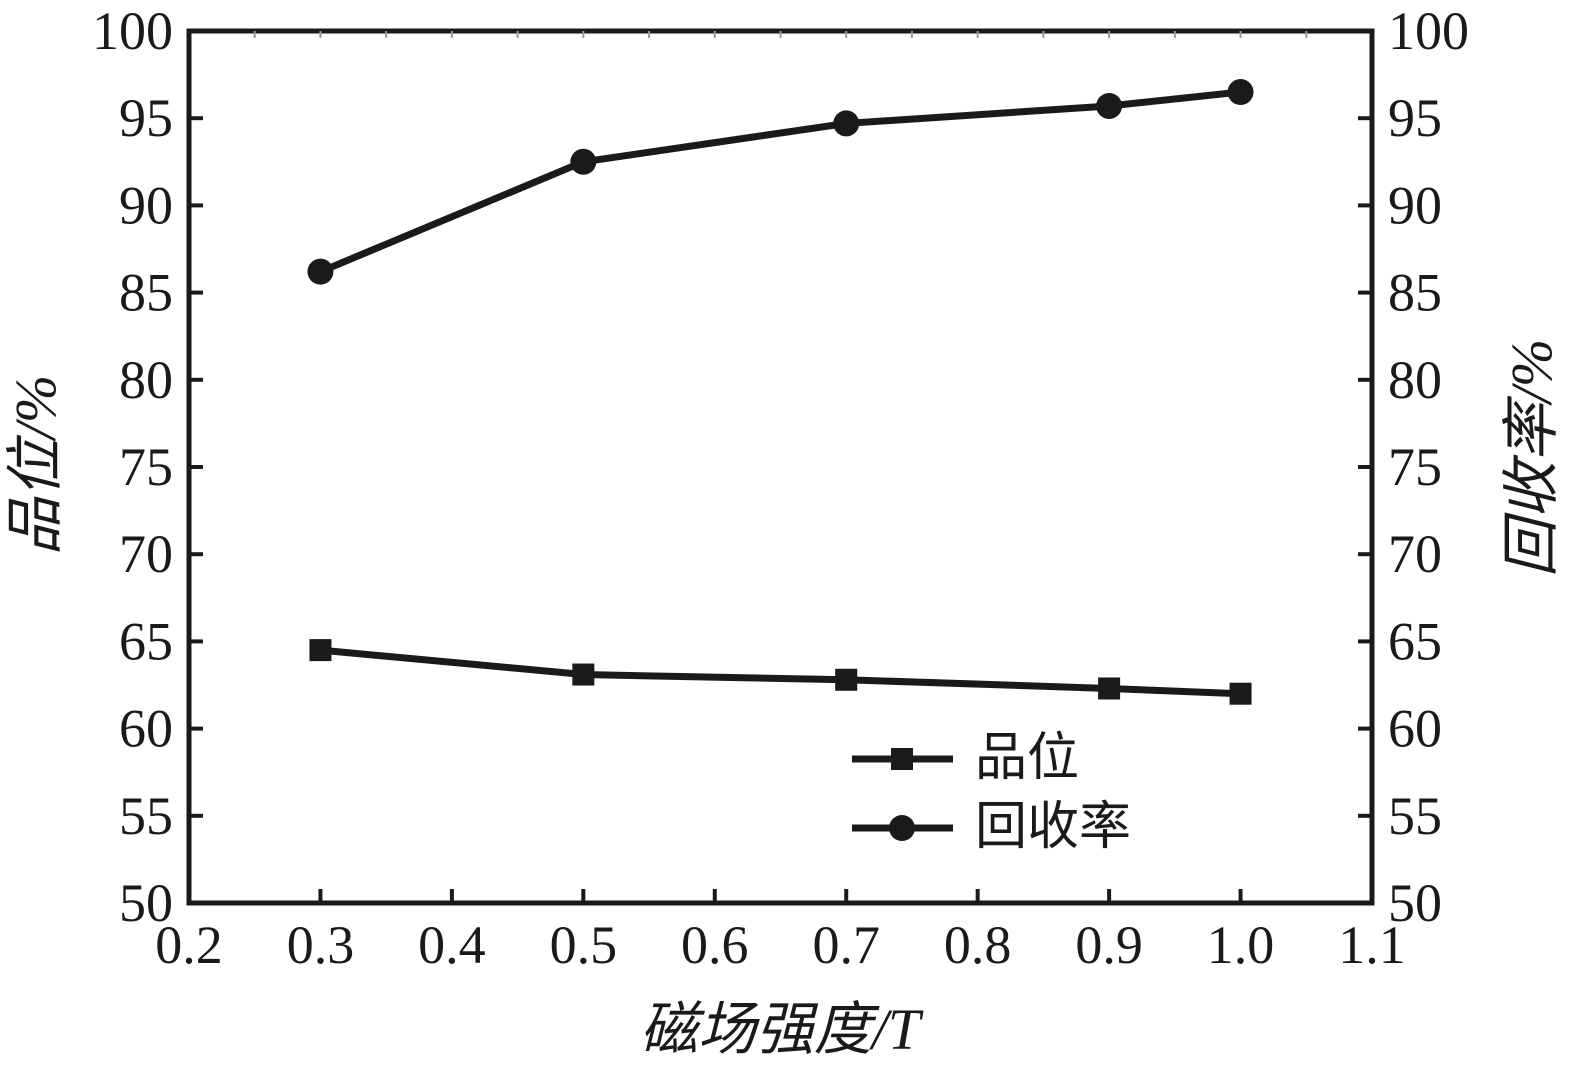 The height and width of the screenshot is (1070, 1575). What do you see at coordinates (584, 945) in the screenshot?
I see `x-tick-label: 0.5` at bounding box center [584, 945].